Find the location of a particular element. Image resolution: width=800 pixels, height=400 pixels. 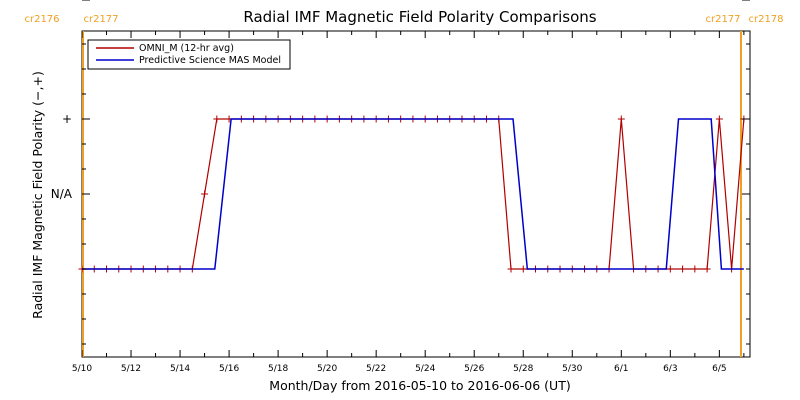

x-tick-label: 5/30 is located at coordinates (572, 369).